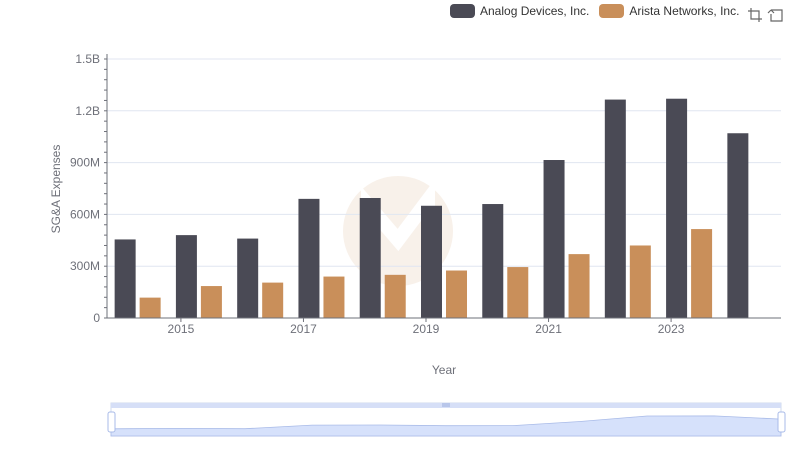  I want to click on bar-arista-networks-2020, so click(518, 292).